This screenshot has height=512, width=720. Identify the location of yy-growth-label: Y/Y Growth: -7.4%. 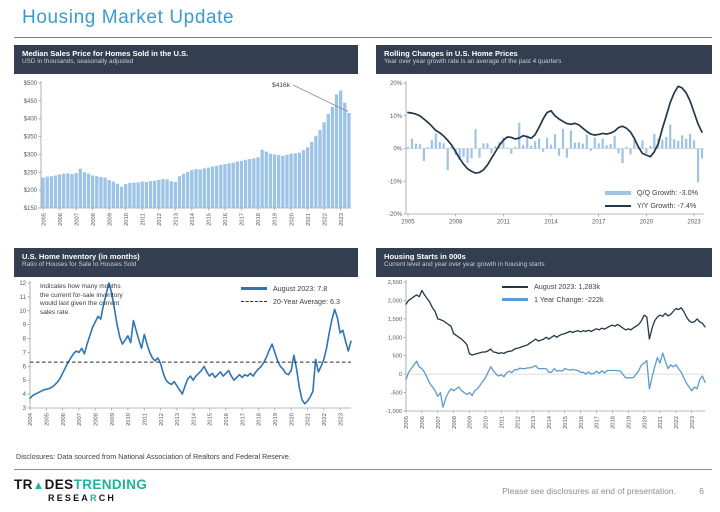
(666, 205).